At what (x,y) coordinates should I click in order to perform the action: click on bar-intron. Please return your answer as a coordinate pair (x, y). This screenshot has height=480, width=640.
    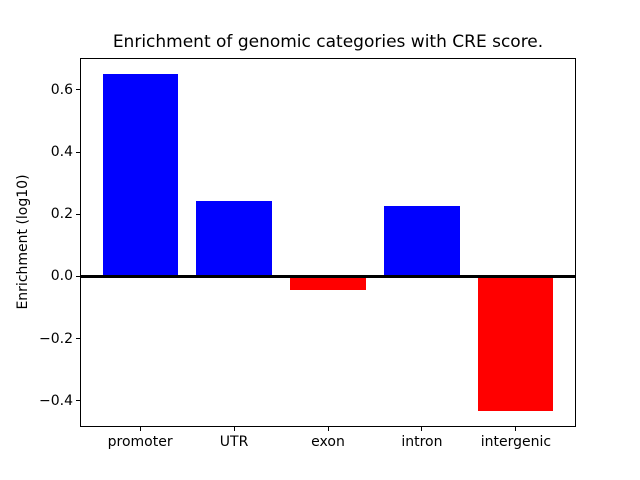
    Looking at the image, I should click on (422, 241).